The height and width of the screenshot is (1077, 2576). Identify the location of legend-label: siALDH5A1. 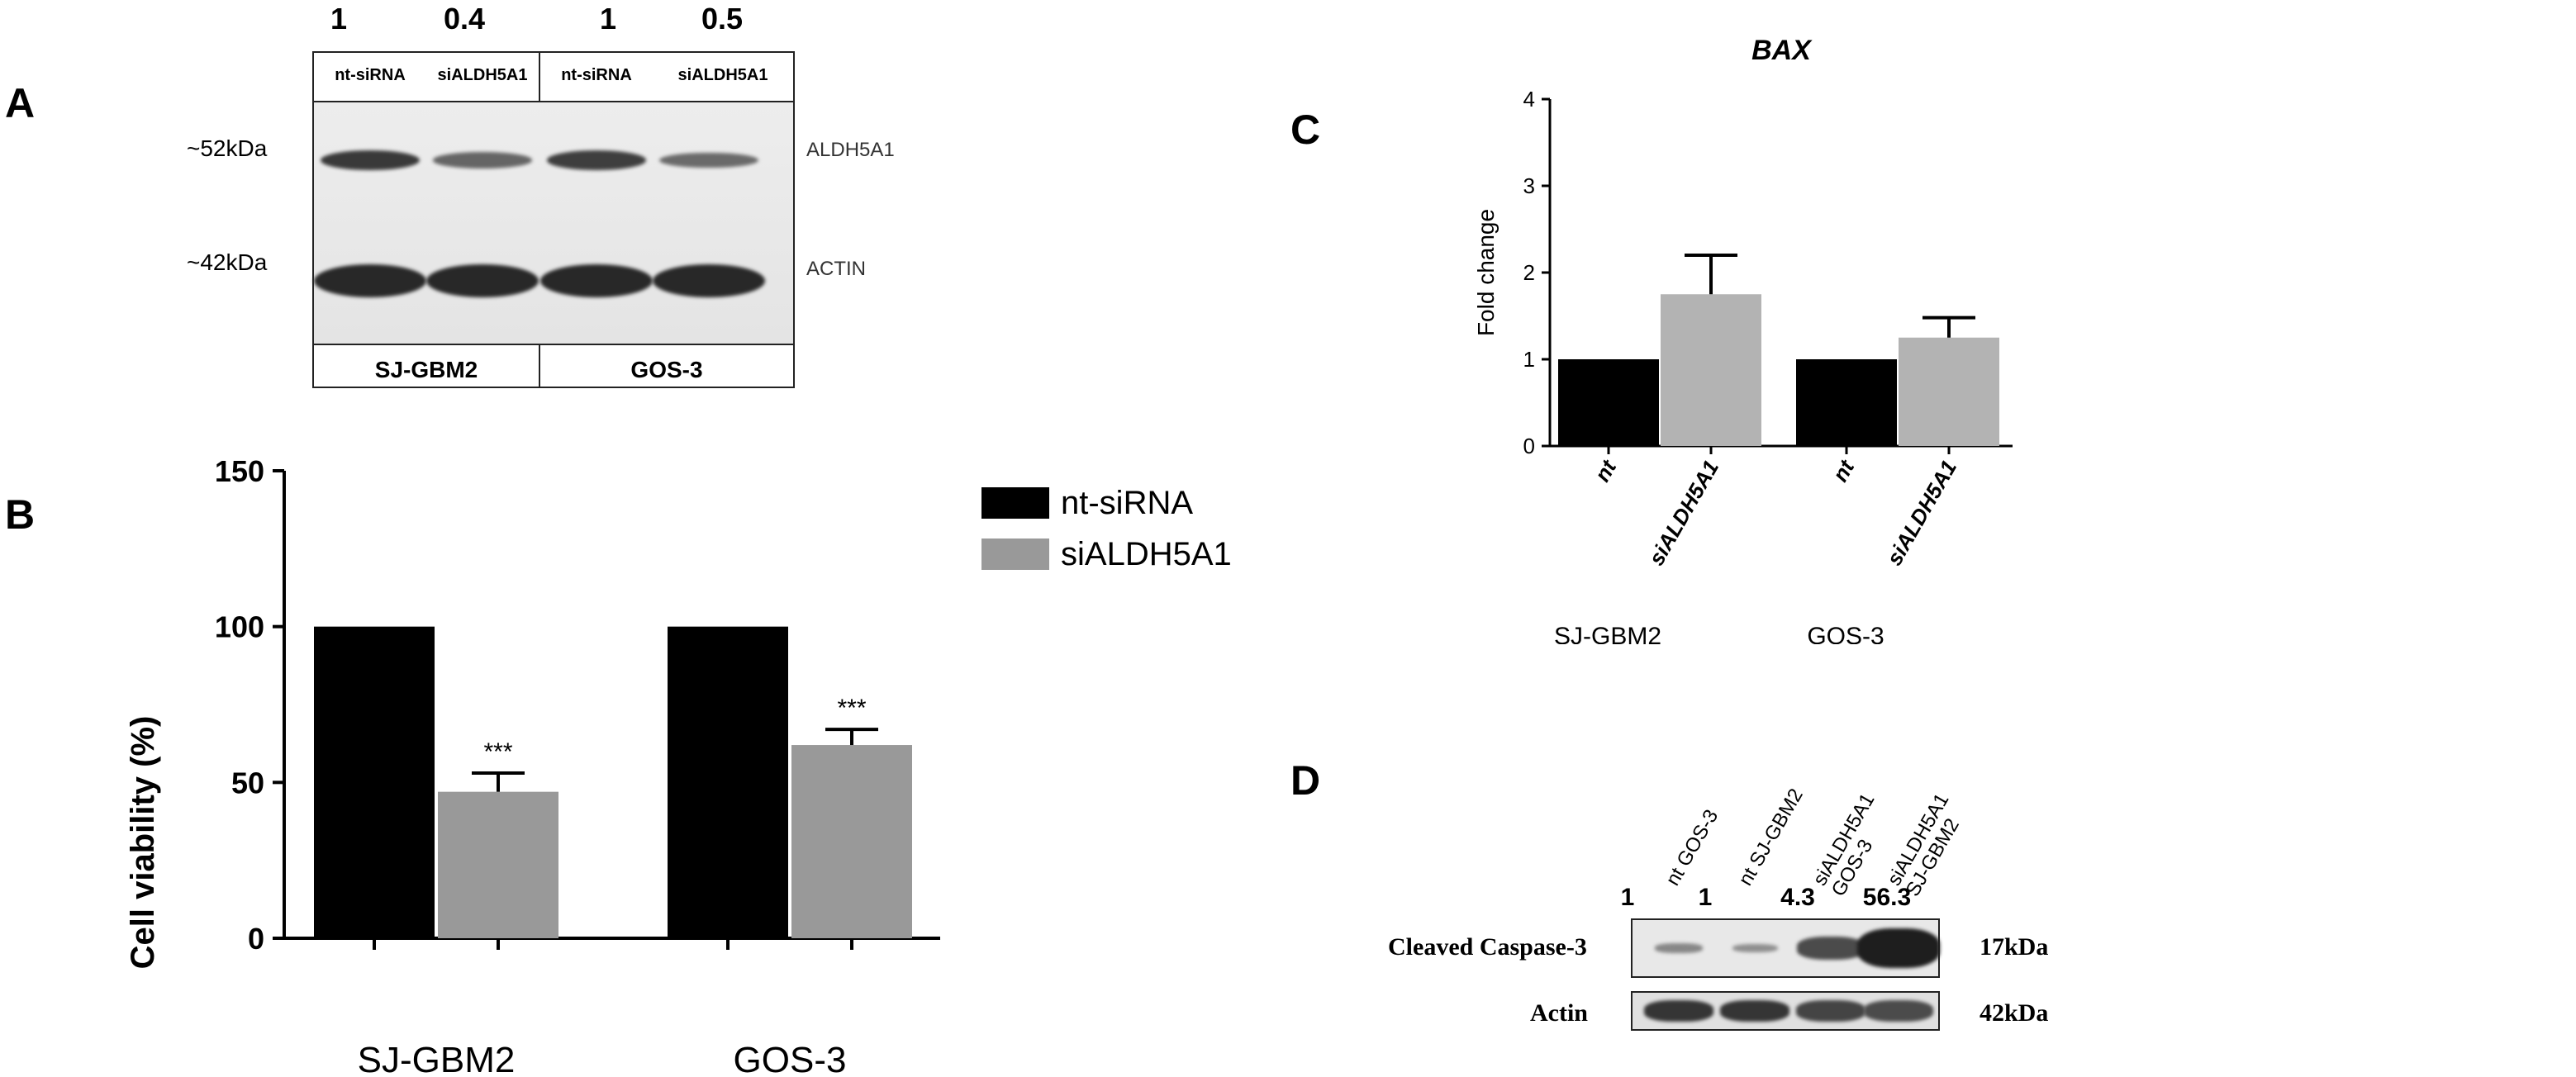
(1146, 554).